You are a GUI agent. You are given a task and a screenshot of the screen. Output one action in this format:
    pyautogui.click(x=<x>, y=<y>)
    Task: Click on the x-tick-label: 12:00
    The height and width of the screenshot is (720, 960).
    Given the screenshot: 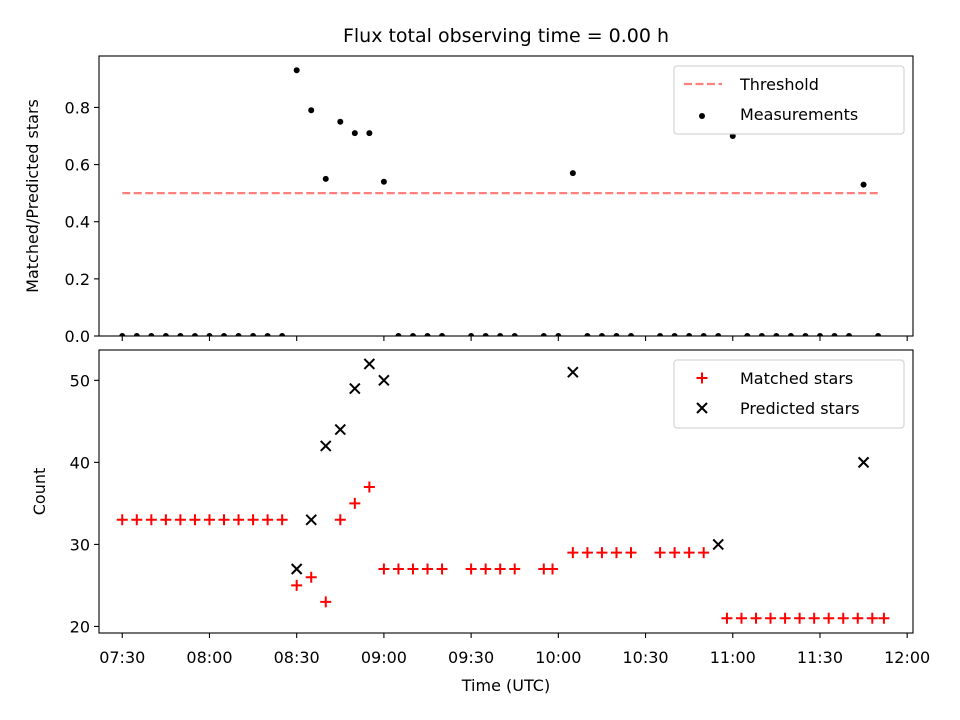 What is the action you would take?
    pyautogui.click(x=907, y=657)
    